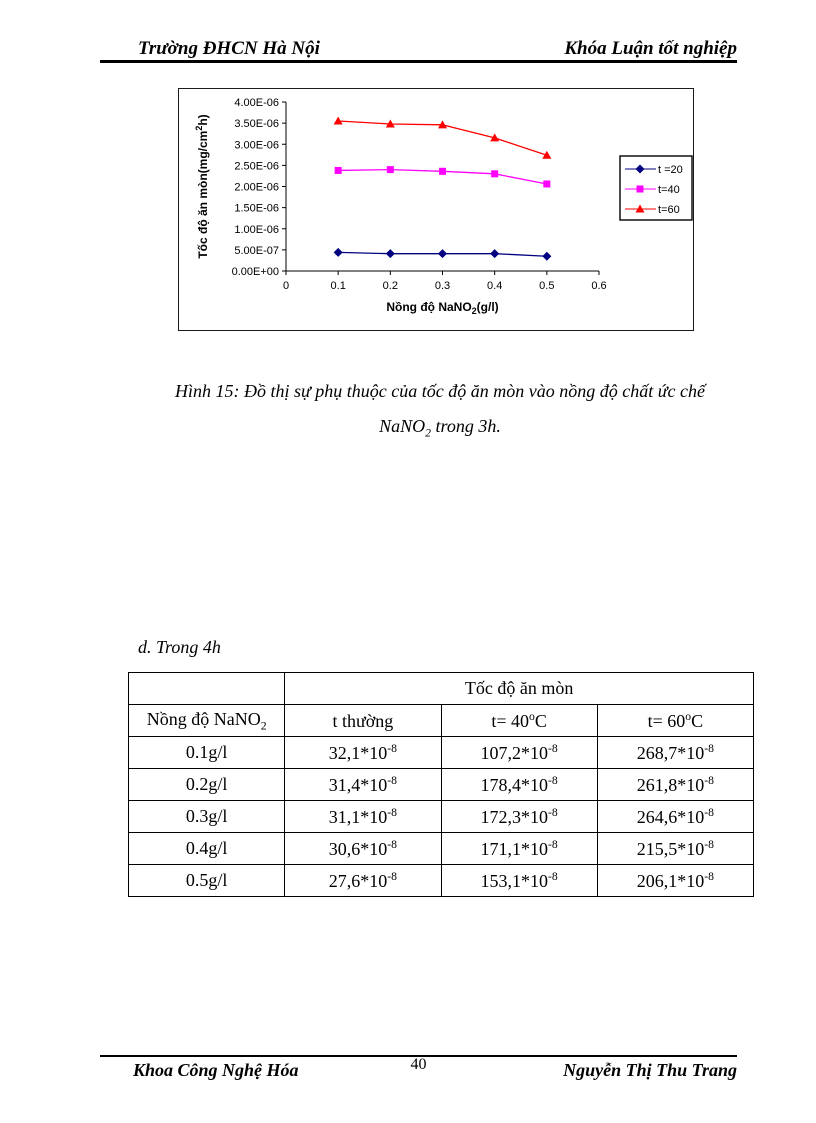 The height and width of the screenshot is (1123, 816). I want to click on x-tick-label: 0.1, so click(338, 286).